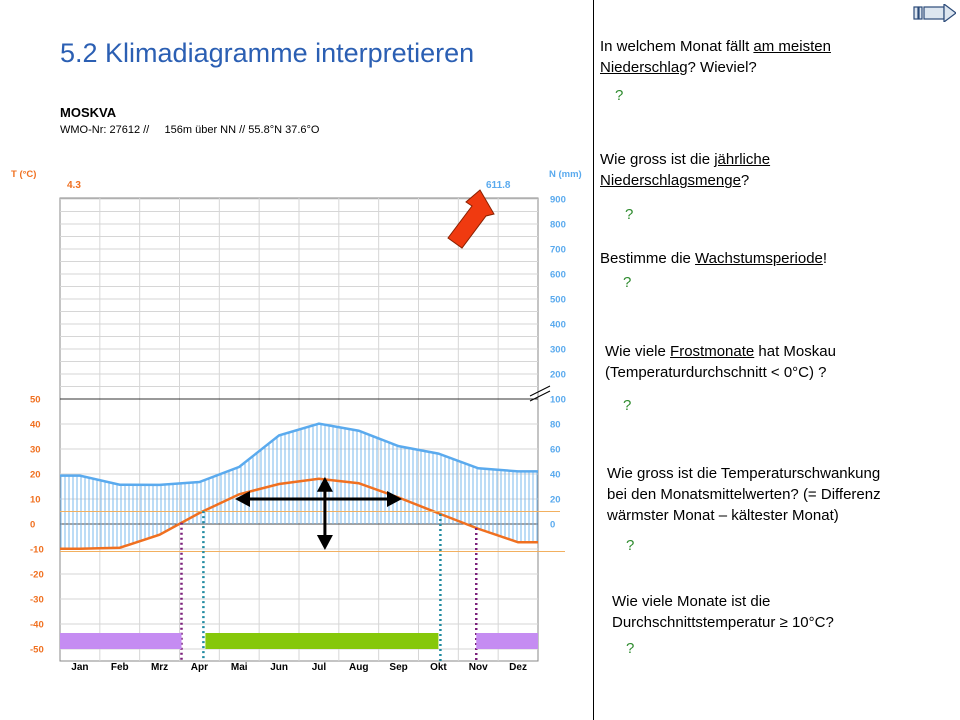 The height and width of the screenshot is (720, 960). I want to click on precip-tick-label: 80, so click(555, 425).